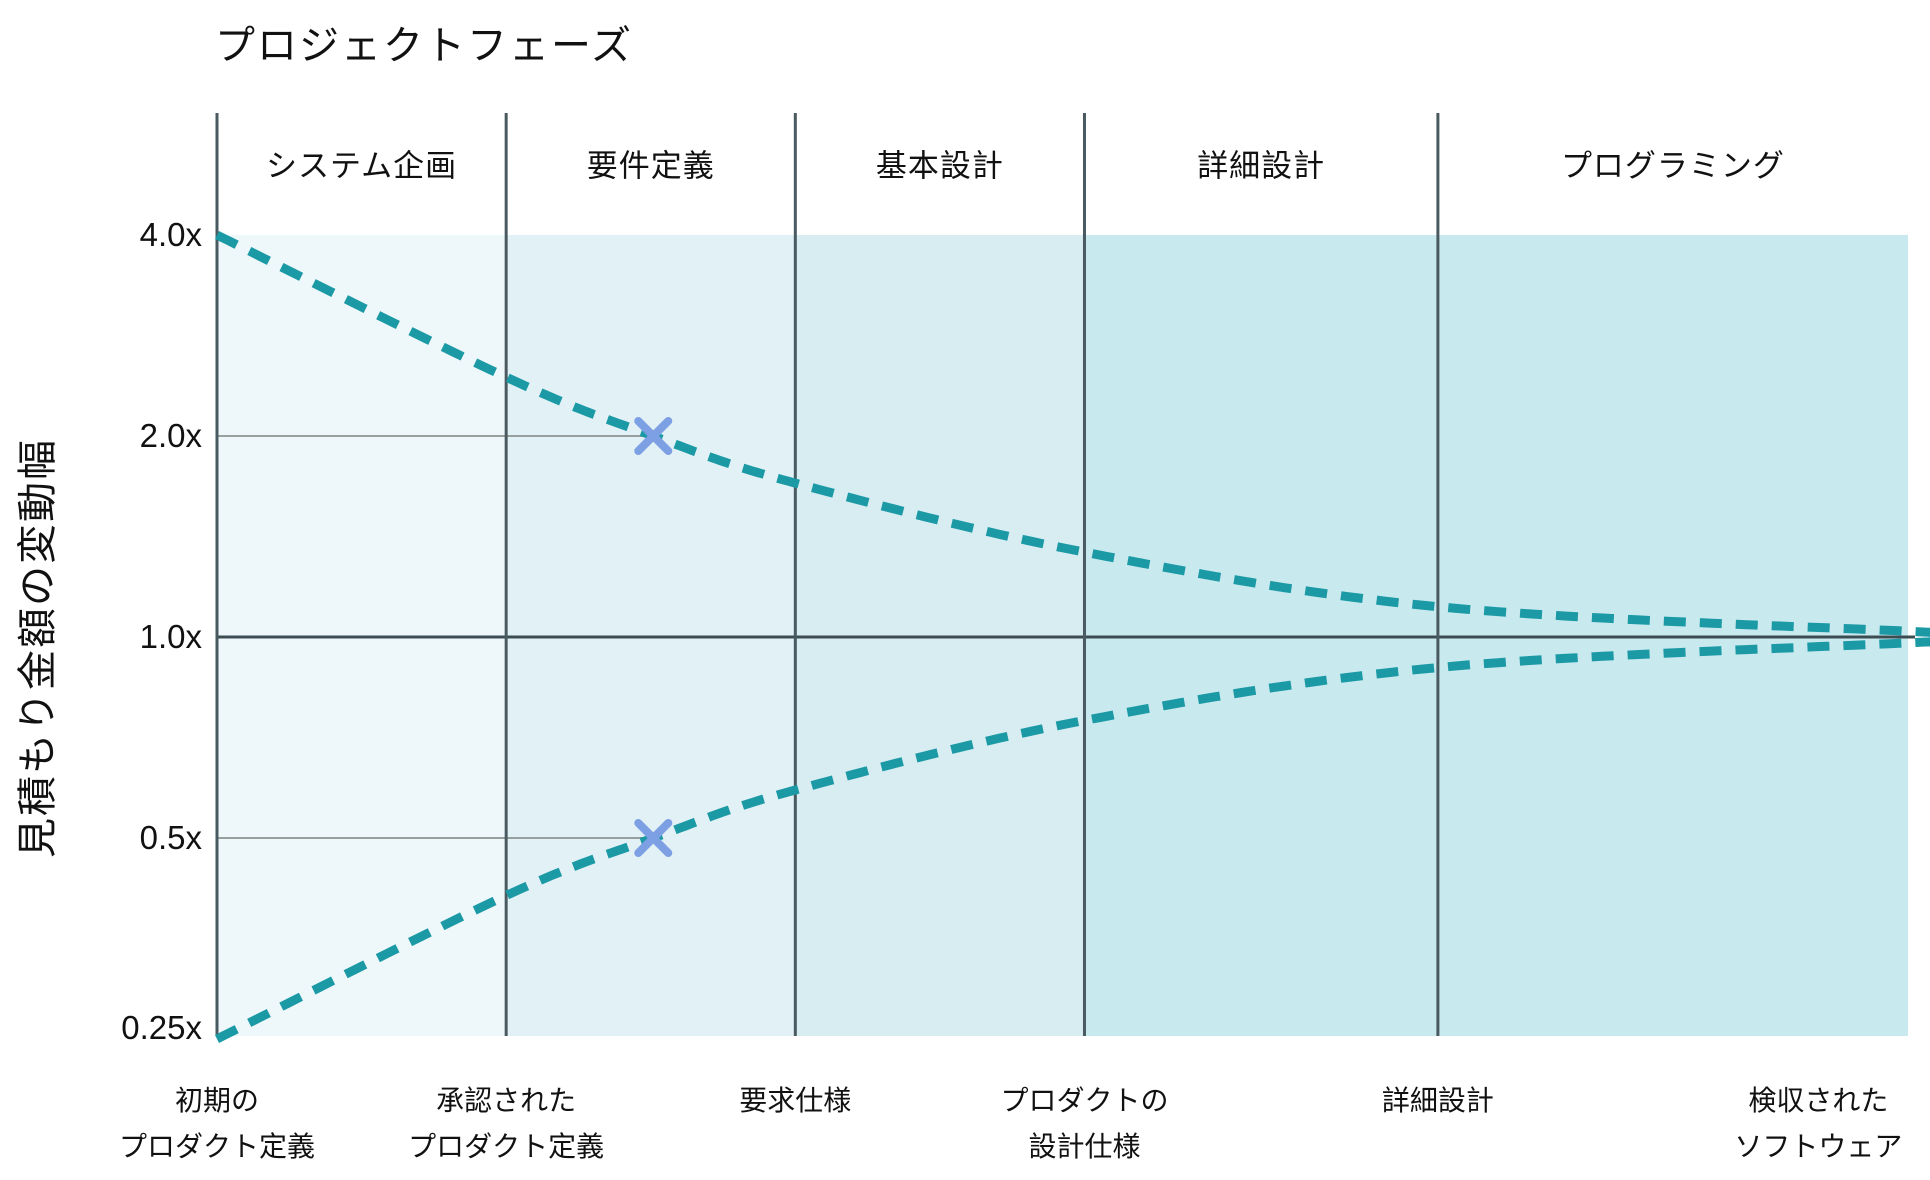 Image resolution: width=1930 pixels, height=1180 pixels. I want to click on y-tick-label: 0.25x, so click(161, 1027).